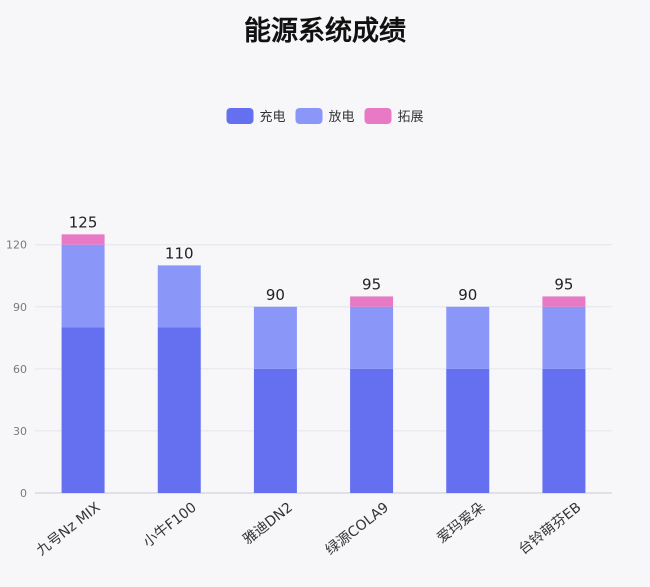  I want to click on legend-label: 拓展, so click(411, 117).